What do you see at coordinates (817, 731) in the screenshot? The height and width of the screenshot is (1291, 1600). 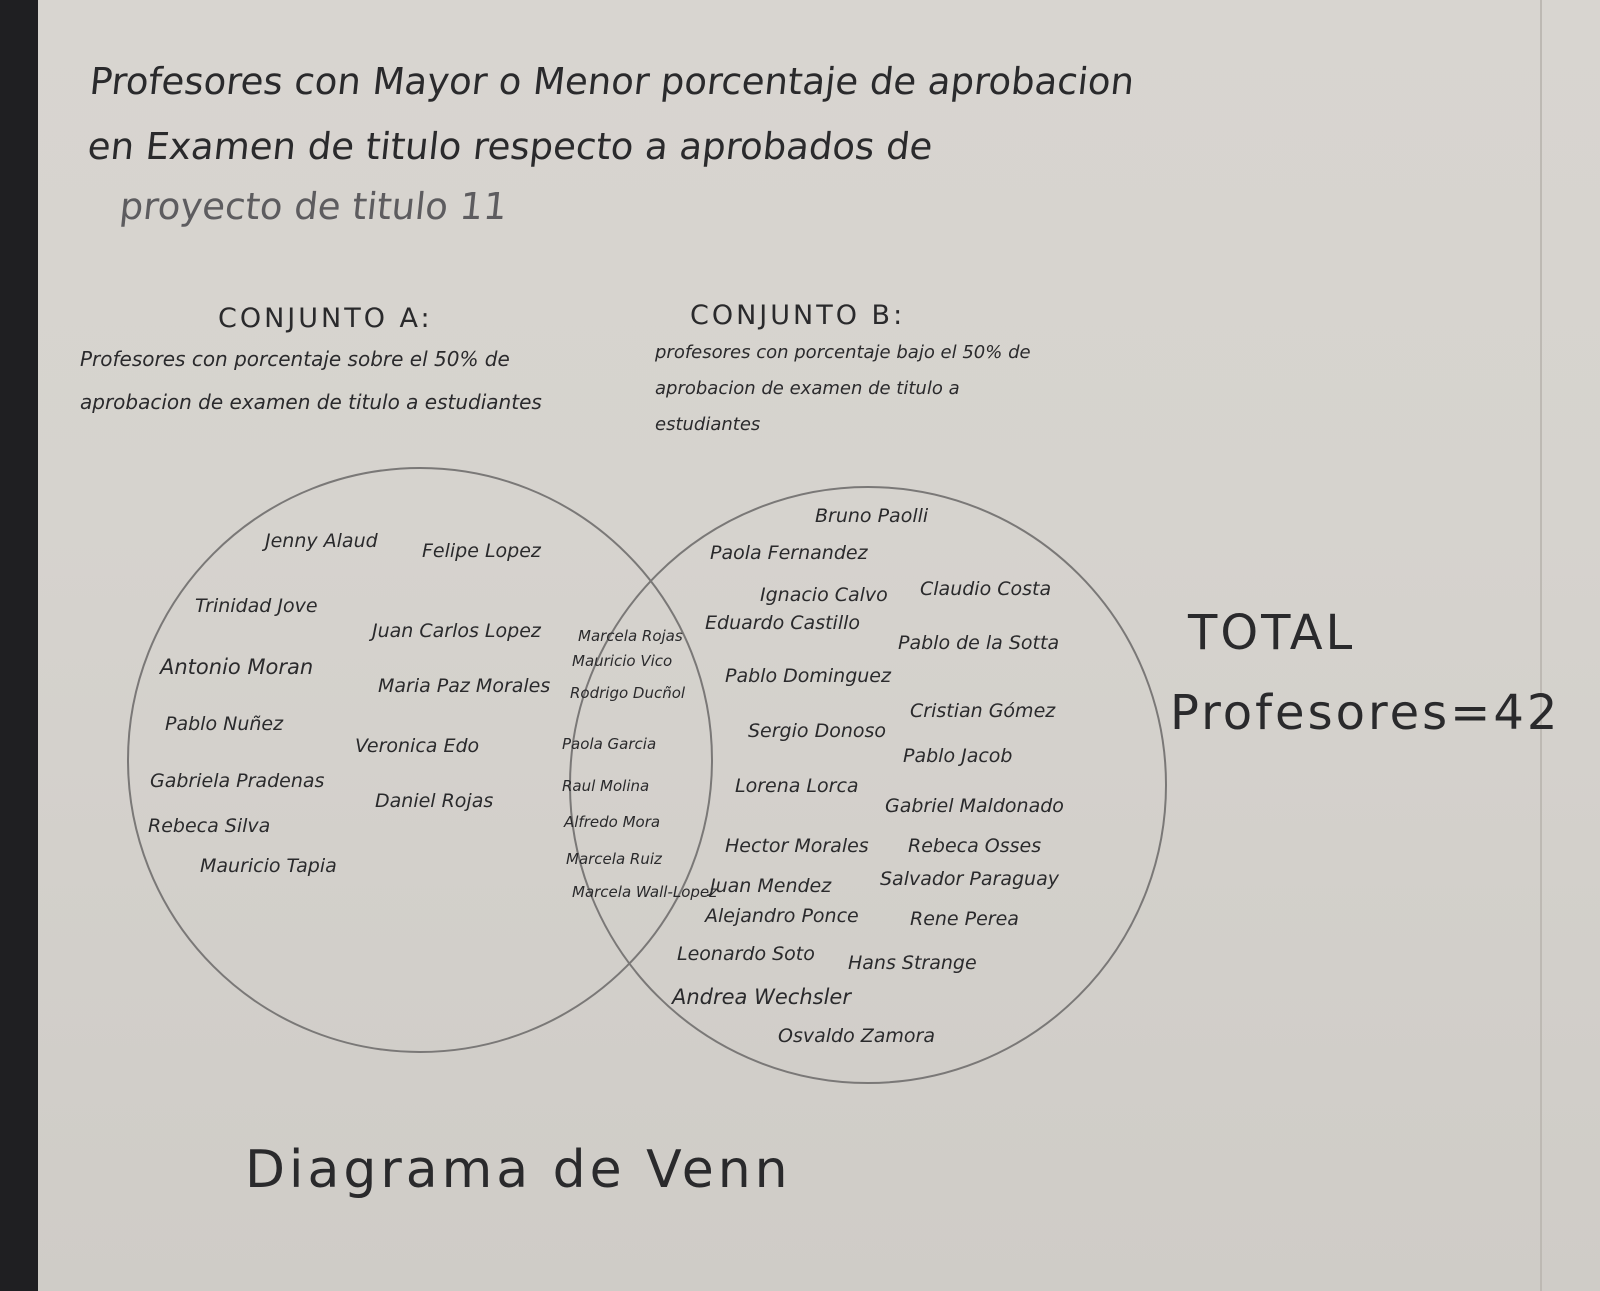 I see `name-b-8: Sergio Donoso` at bounding box center [817, 731].